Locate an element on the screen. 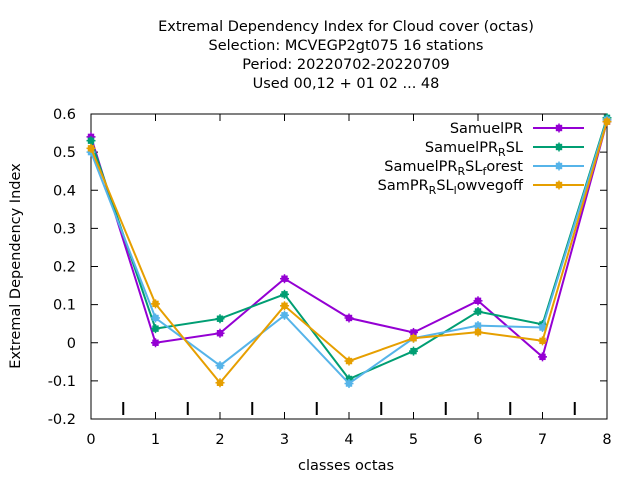 This screenshot has width=640, height=480. title-line-4: Used 00,12 + 01 02 ... 48 is located at coordinates (346, 84).